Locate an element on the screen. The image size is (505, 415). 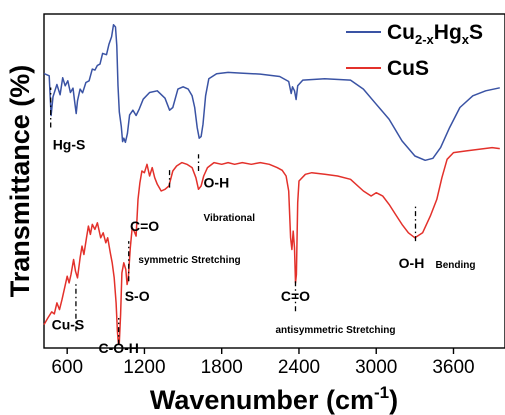
legend-label-cu2xhgxs-part2: Hg is located at coordinates (448, 32).